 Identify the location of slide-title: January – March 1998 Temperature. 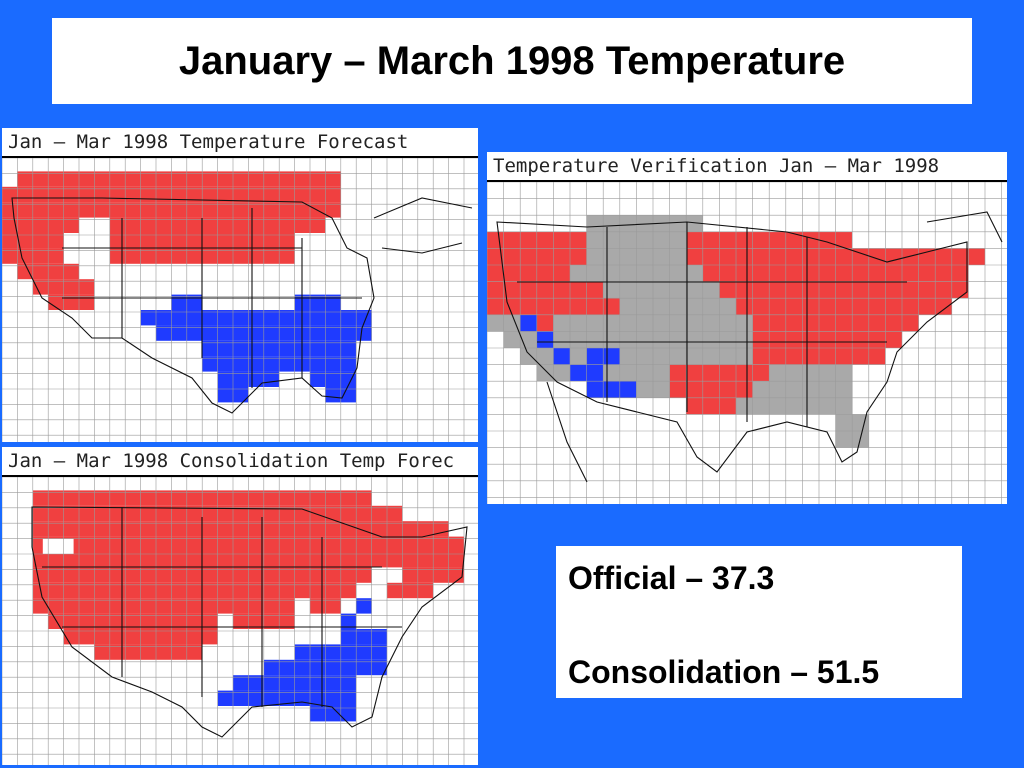
(512, 60).